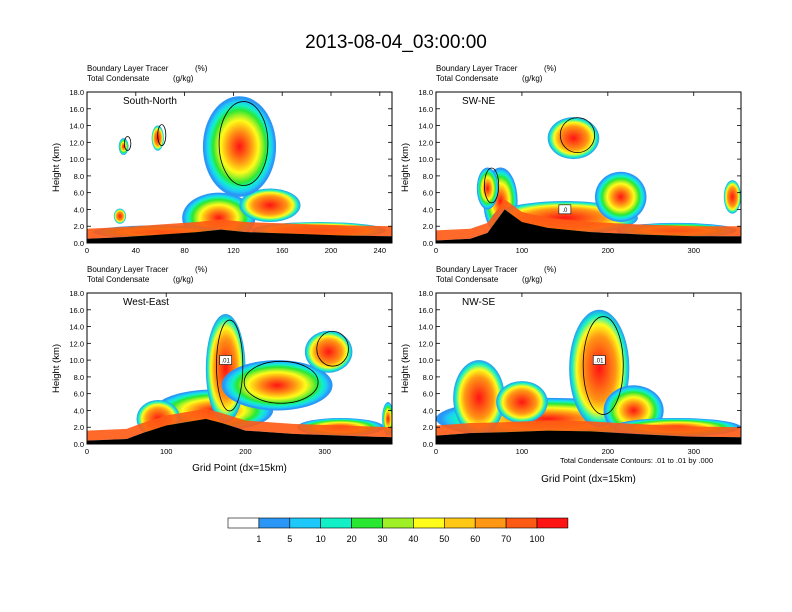  I want to click on panel-label: SW-NE, so click(478, 101).